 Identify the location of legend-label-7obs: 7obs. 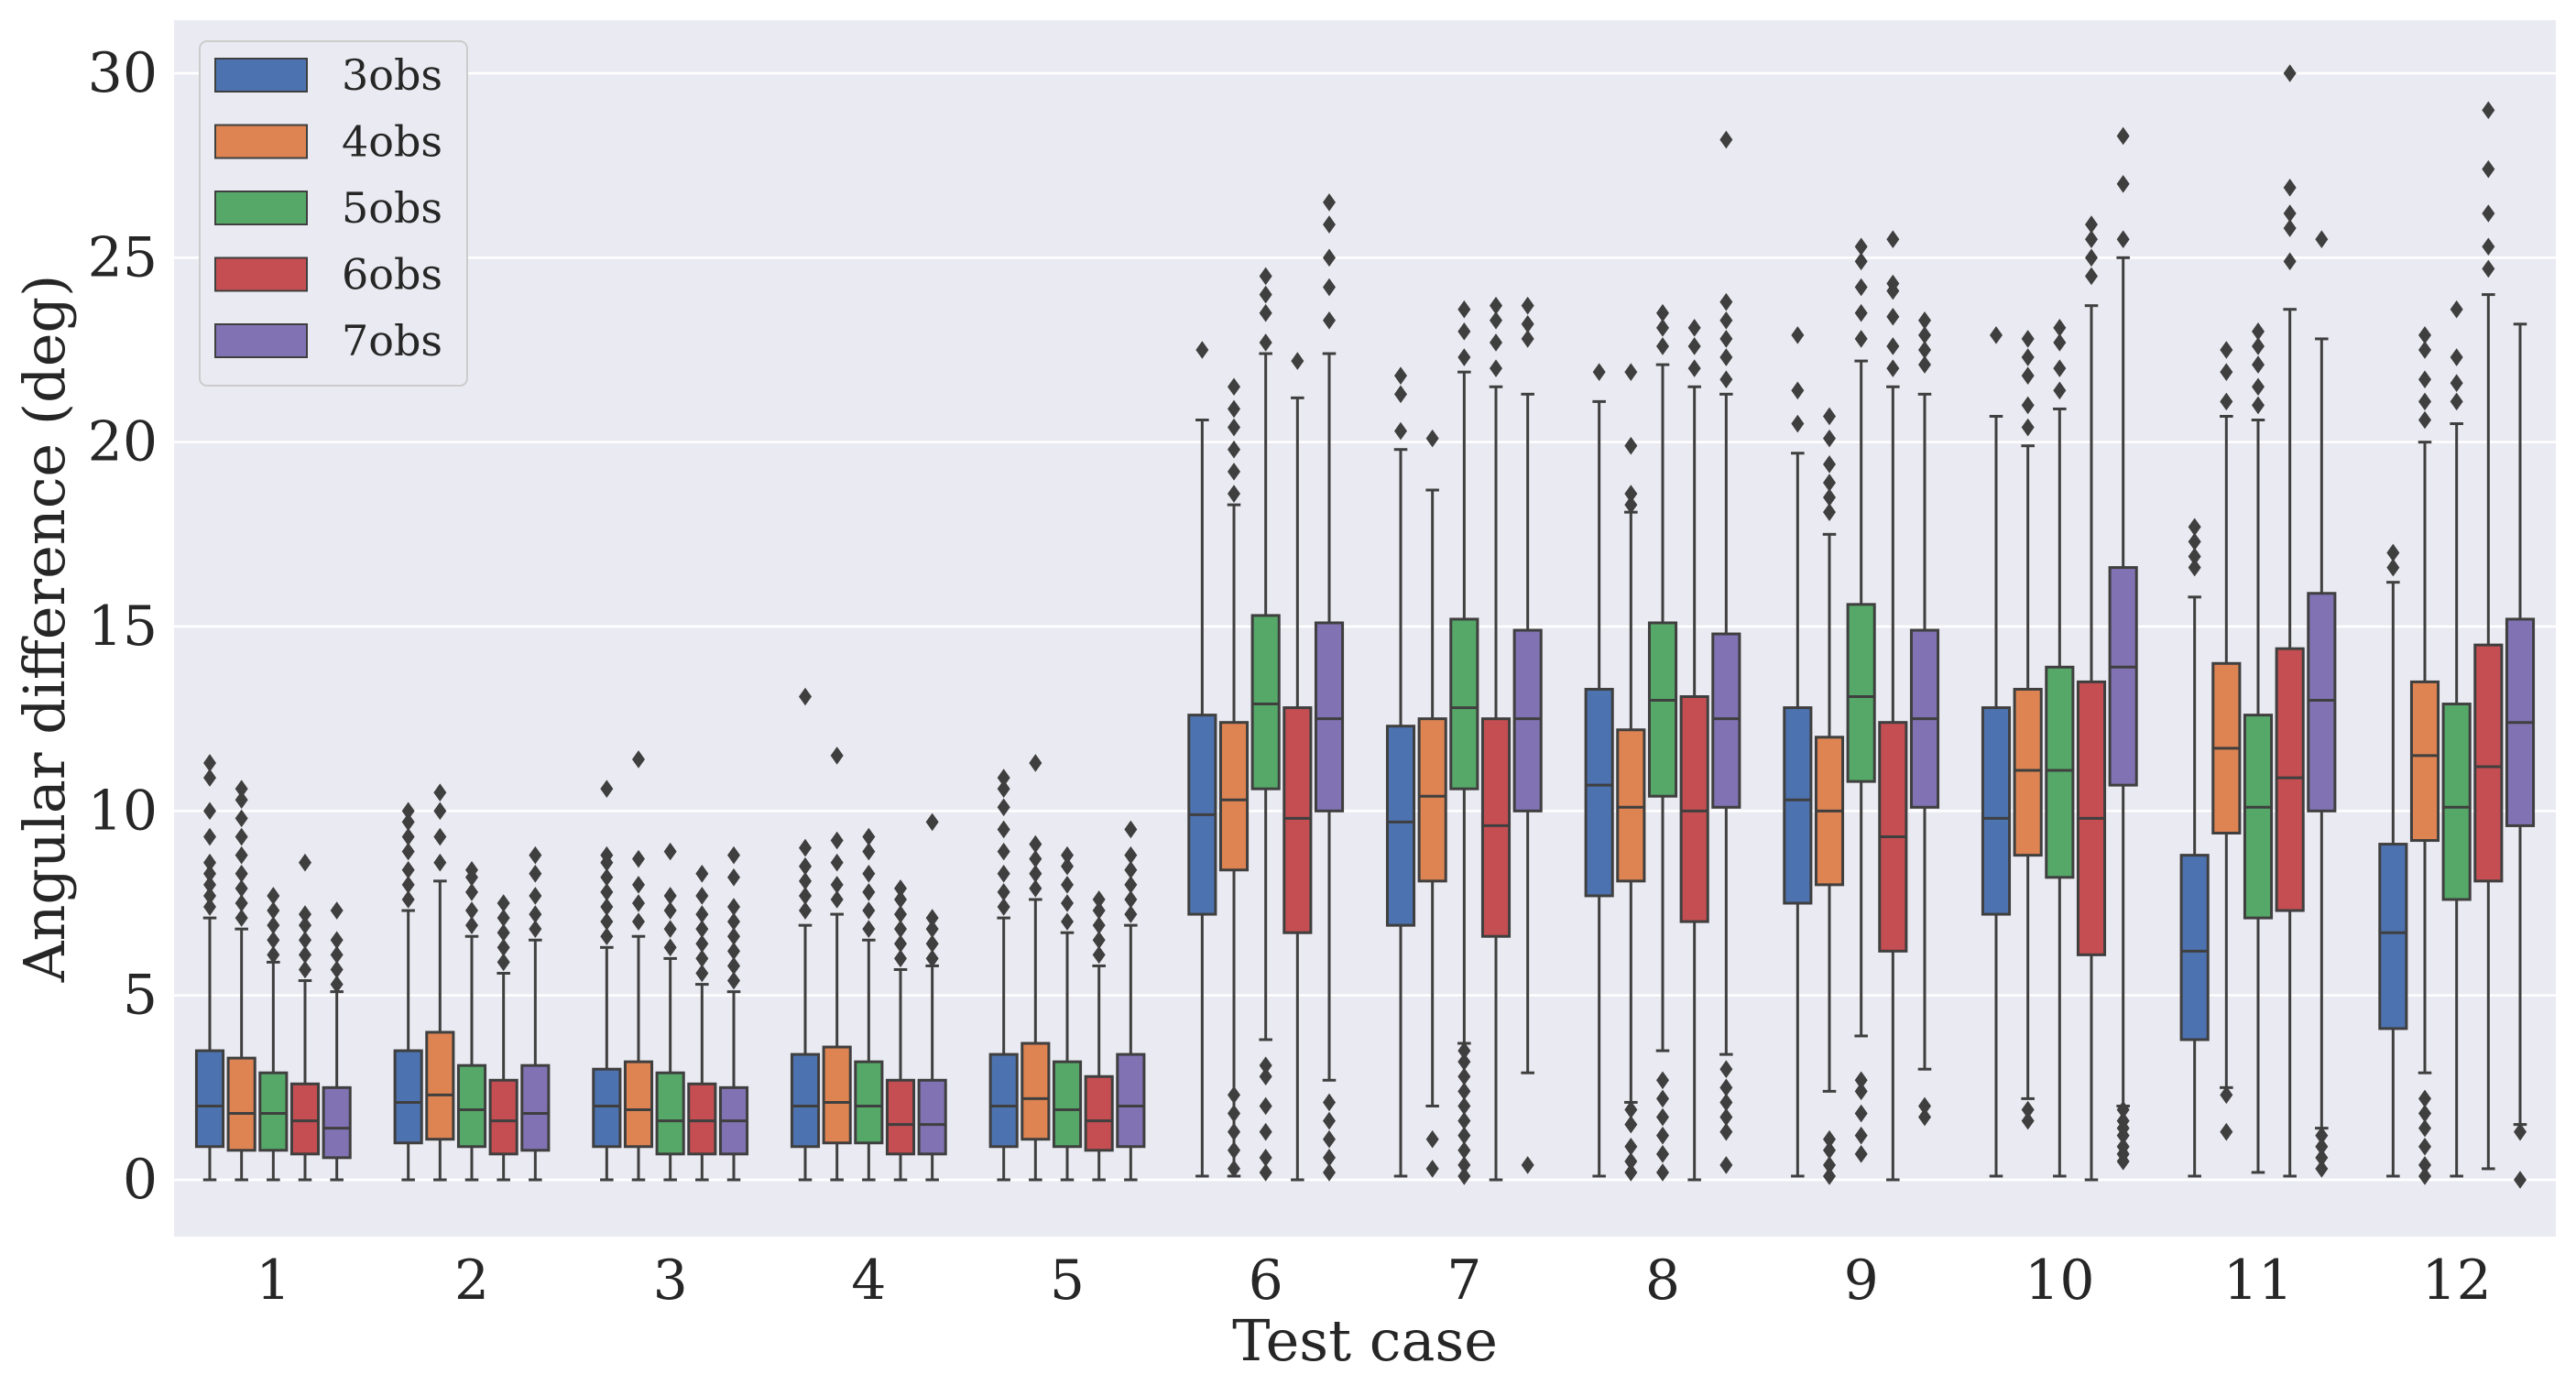
(392, 341).